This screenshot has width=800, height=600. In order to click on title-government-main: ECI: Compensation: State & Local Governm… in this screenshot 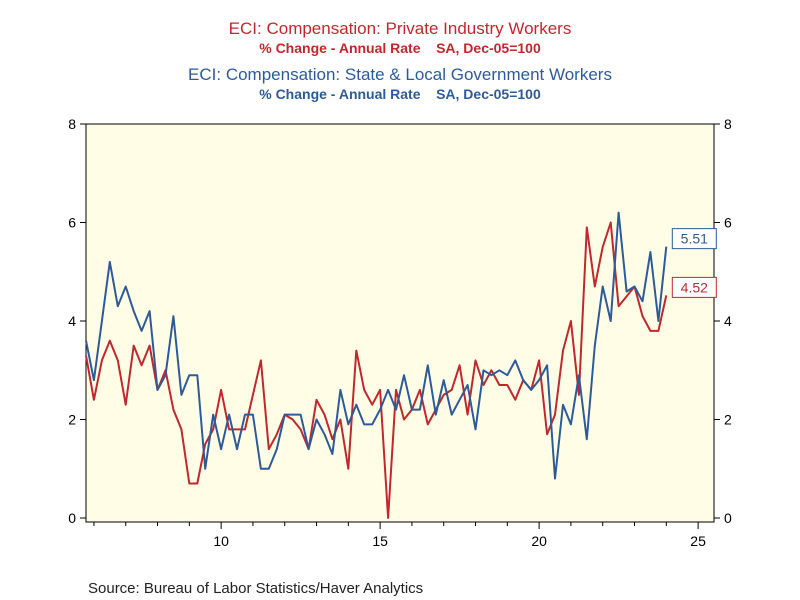, I will do `click(400, 74)`.